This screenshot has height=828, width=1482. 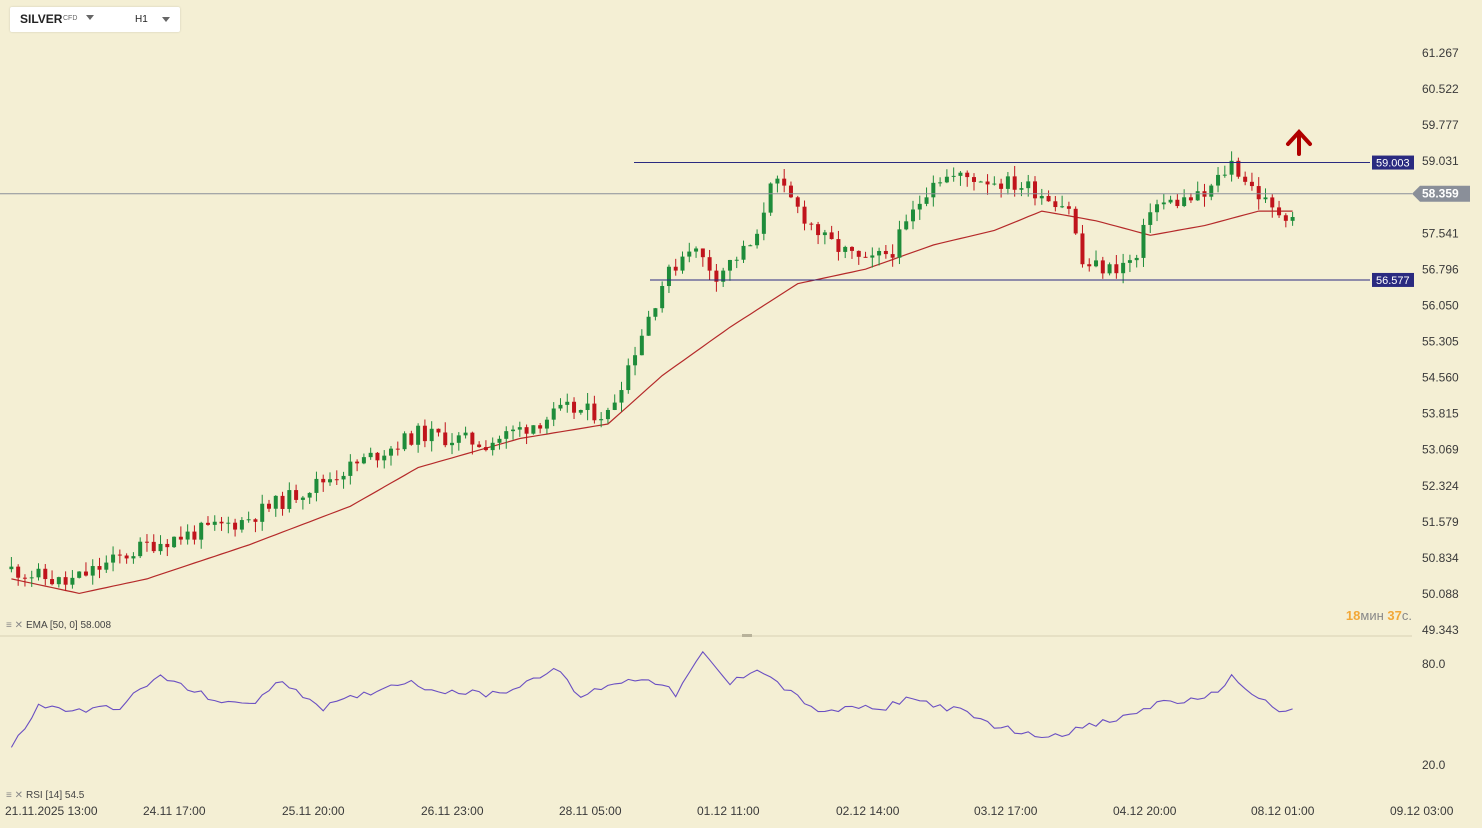 I want to click on candle-countdown: 18мин 37с., so click(x=1378, y=615).